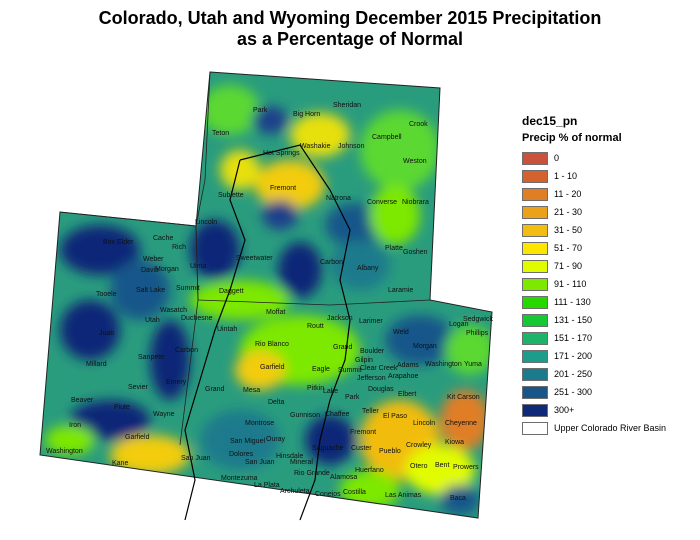  What do you see at coordinates (281, 153) in the screenshot?
I see `svg-text: Hot Springs` at bounding box center [281, 153].